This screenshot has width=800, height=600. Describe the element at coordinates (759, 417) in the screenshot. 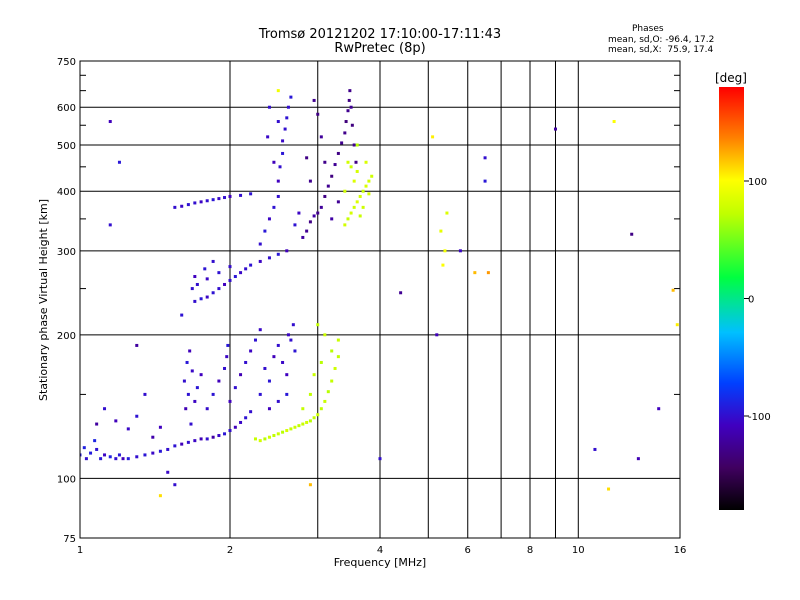

I see `colorbar-tick-label: -100` at that location.